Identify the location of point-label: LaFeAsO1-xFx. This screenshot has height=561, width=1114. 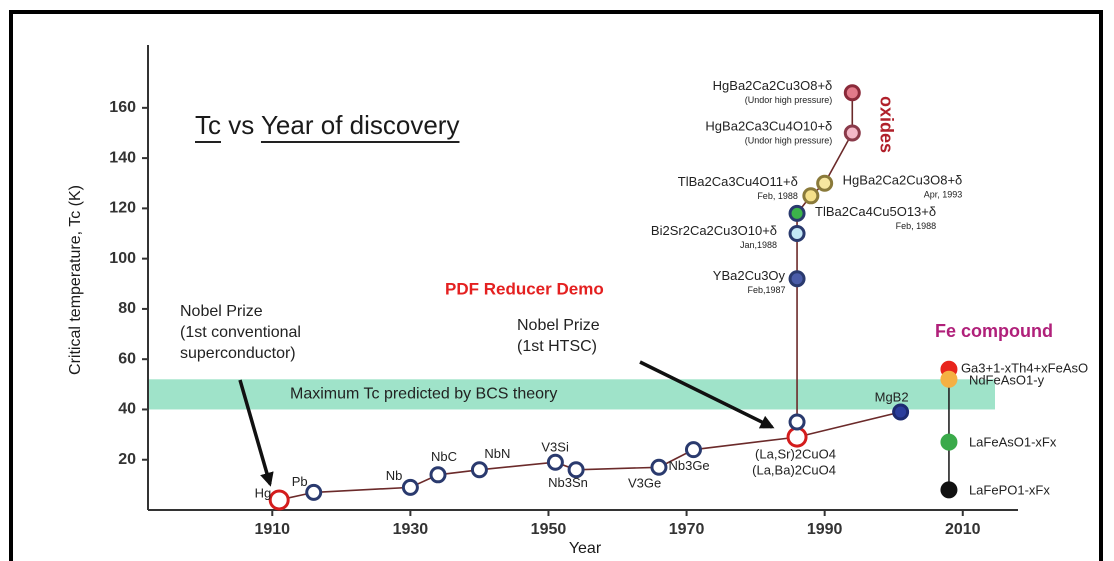
(1013, 442).